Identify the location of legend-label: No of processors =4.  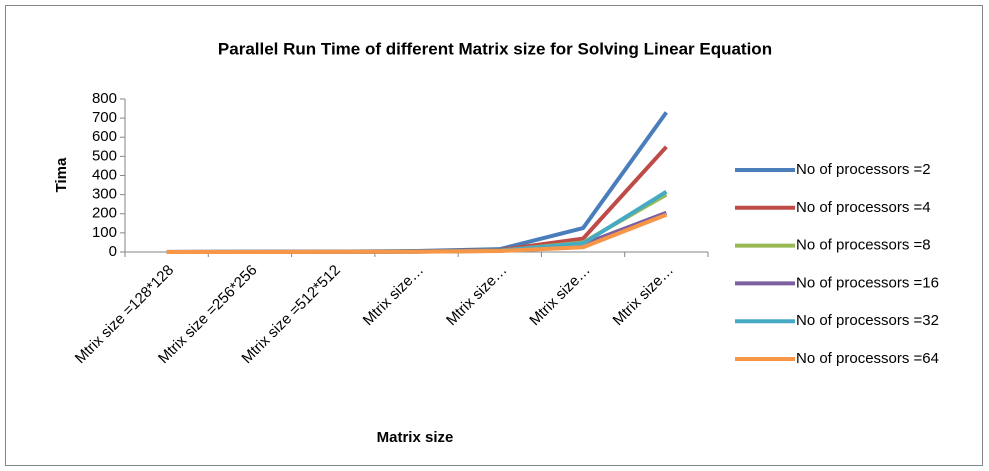
(863, 207).